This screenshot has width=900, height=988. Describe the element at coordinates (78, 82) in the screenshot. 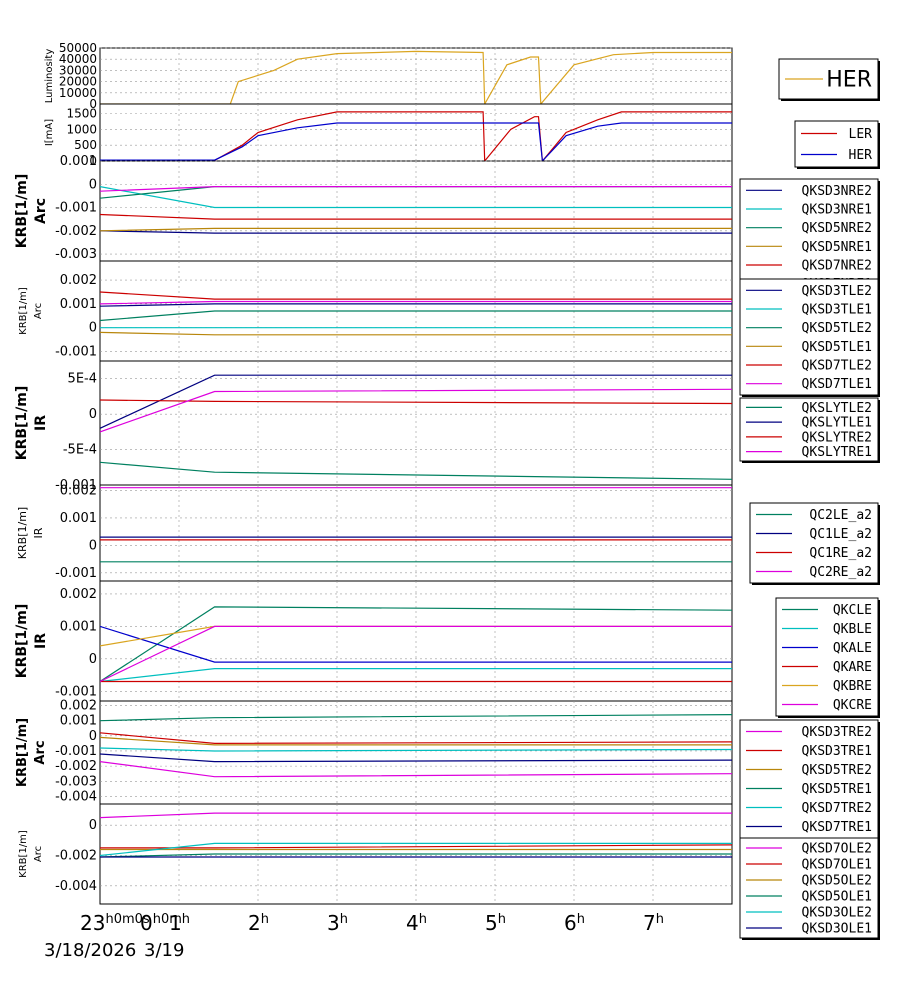

I see `y-tick-label: 20000` at that location.